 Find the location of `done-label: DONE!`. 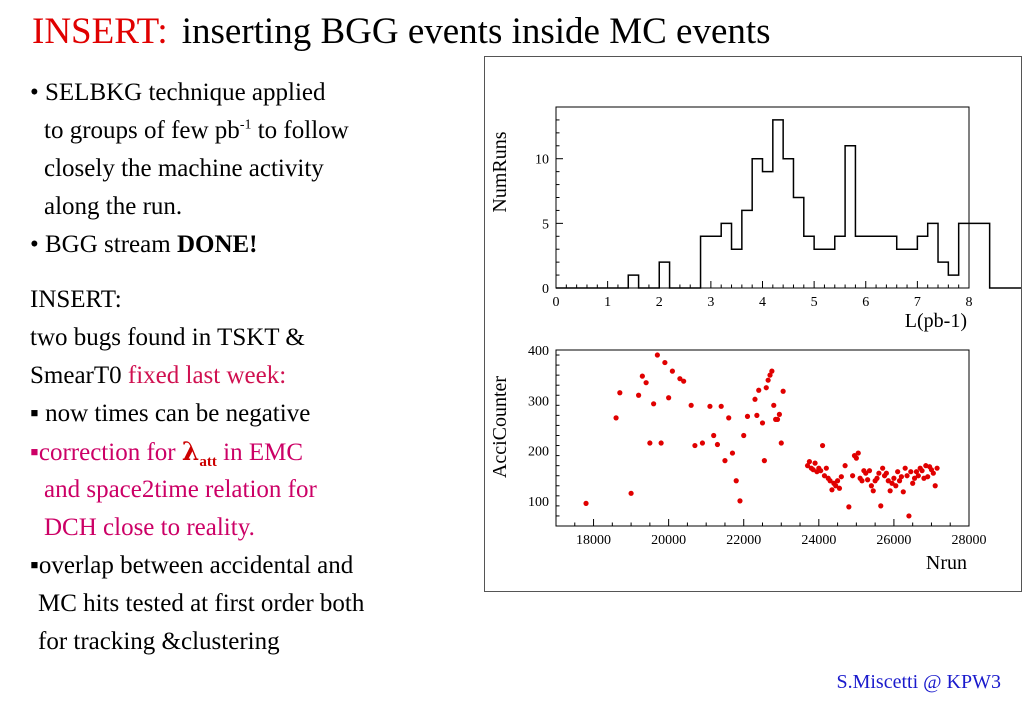

done-label: DONE! is located at coordinates (217, 244).